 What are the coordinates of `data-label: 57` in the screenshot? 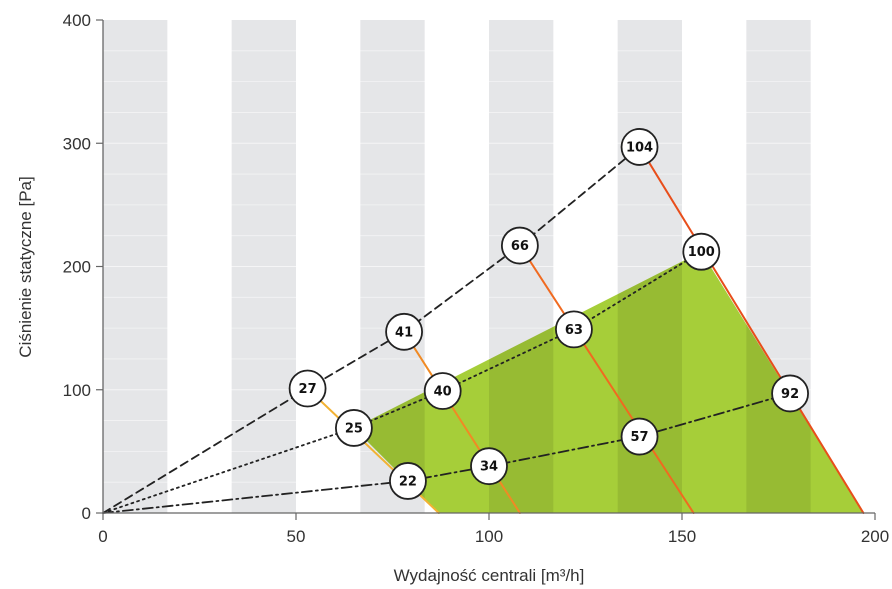 It's located at (639, 436).